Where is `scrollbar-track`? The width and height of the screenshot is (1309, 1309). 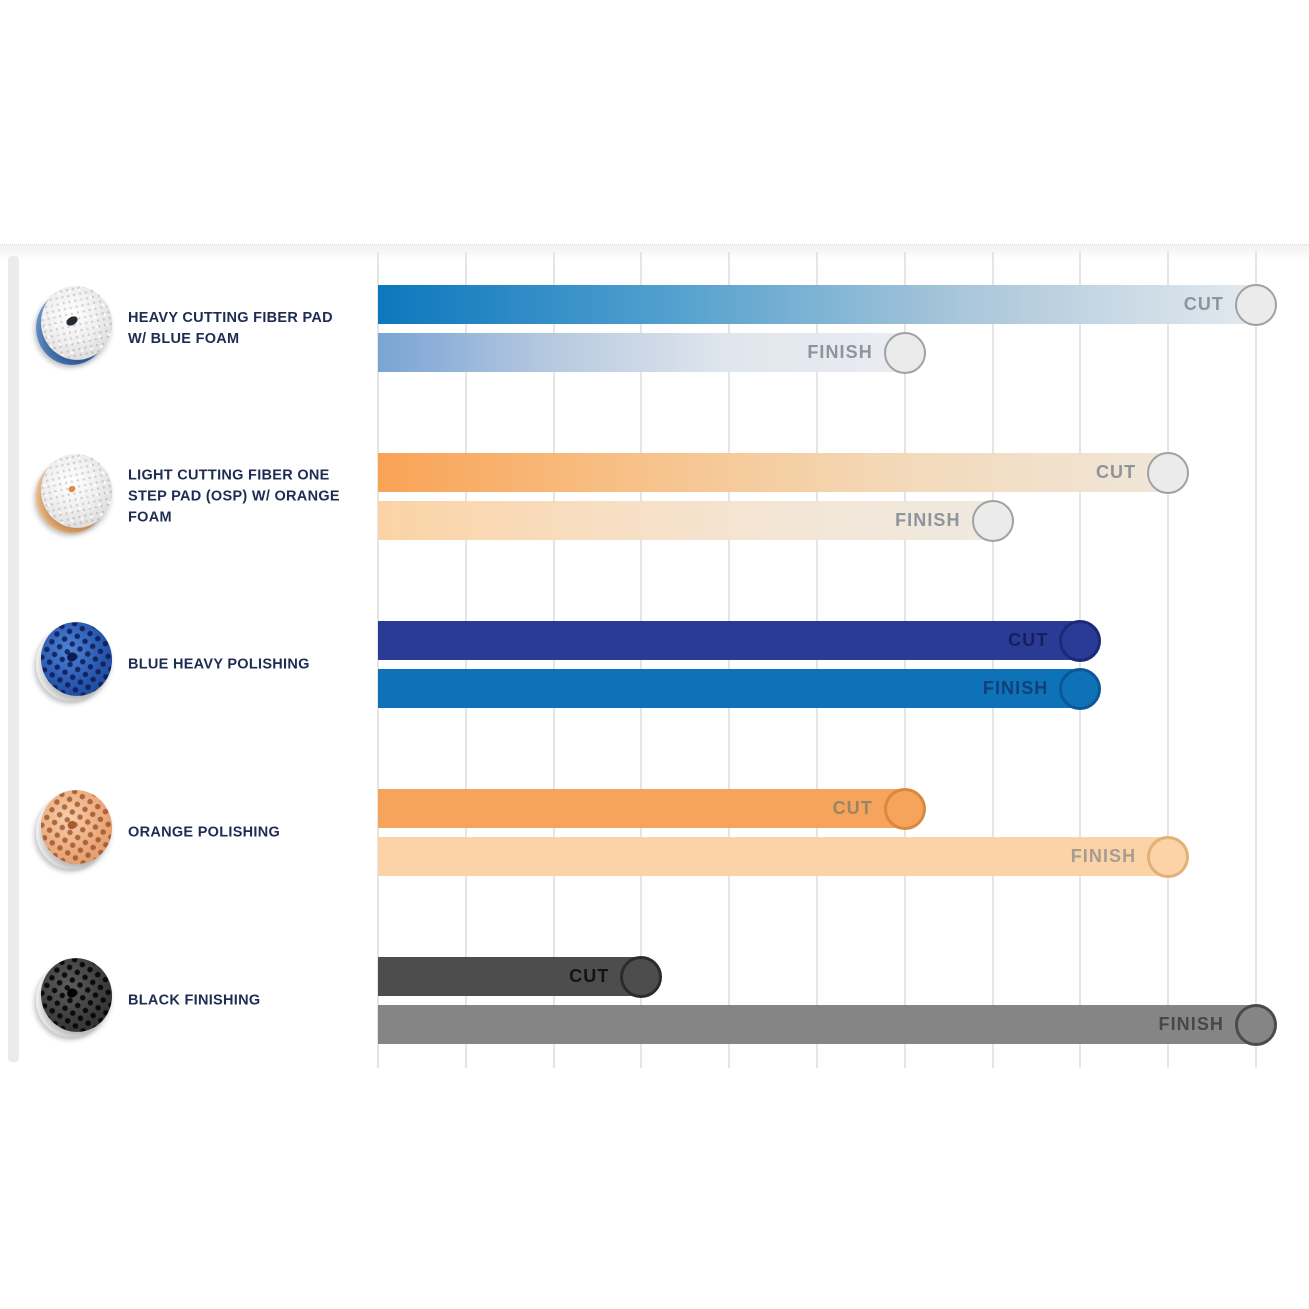
scrollbar-track is located at coordinates (13, 659).